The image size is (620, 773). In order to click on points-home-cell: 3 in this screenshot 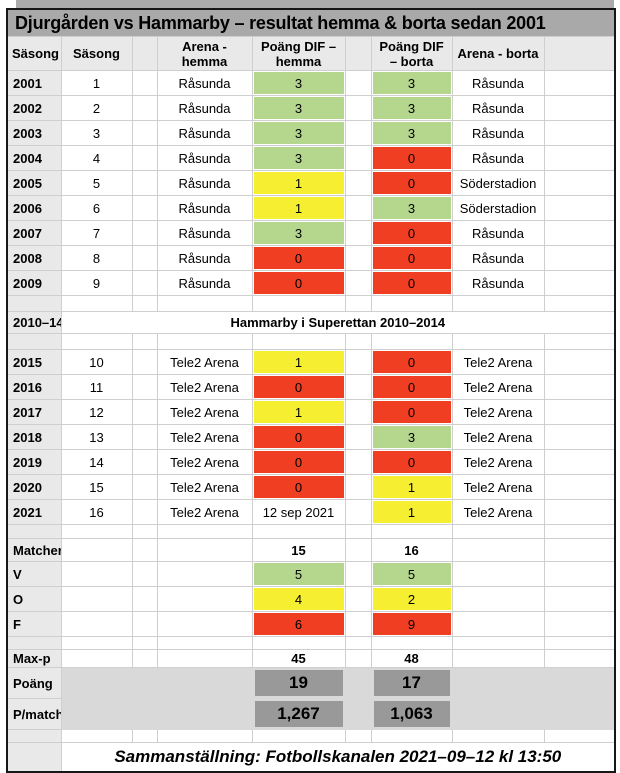, I will do `click(298, 158)`.